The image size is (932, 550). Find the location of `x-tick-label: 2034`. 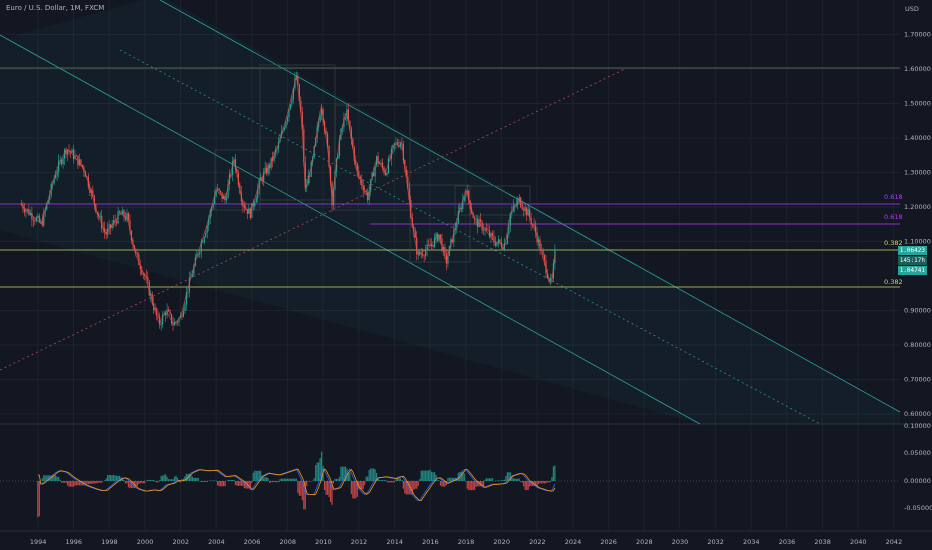

x-tick-label: 2034 is located at coordinates (751, 542).